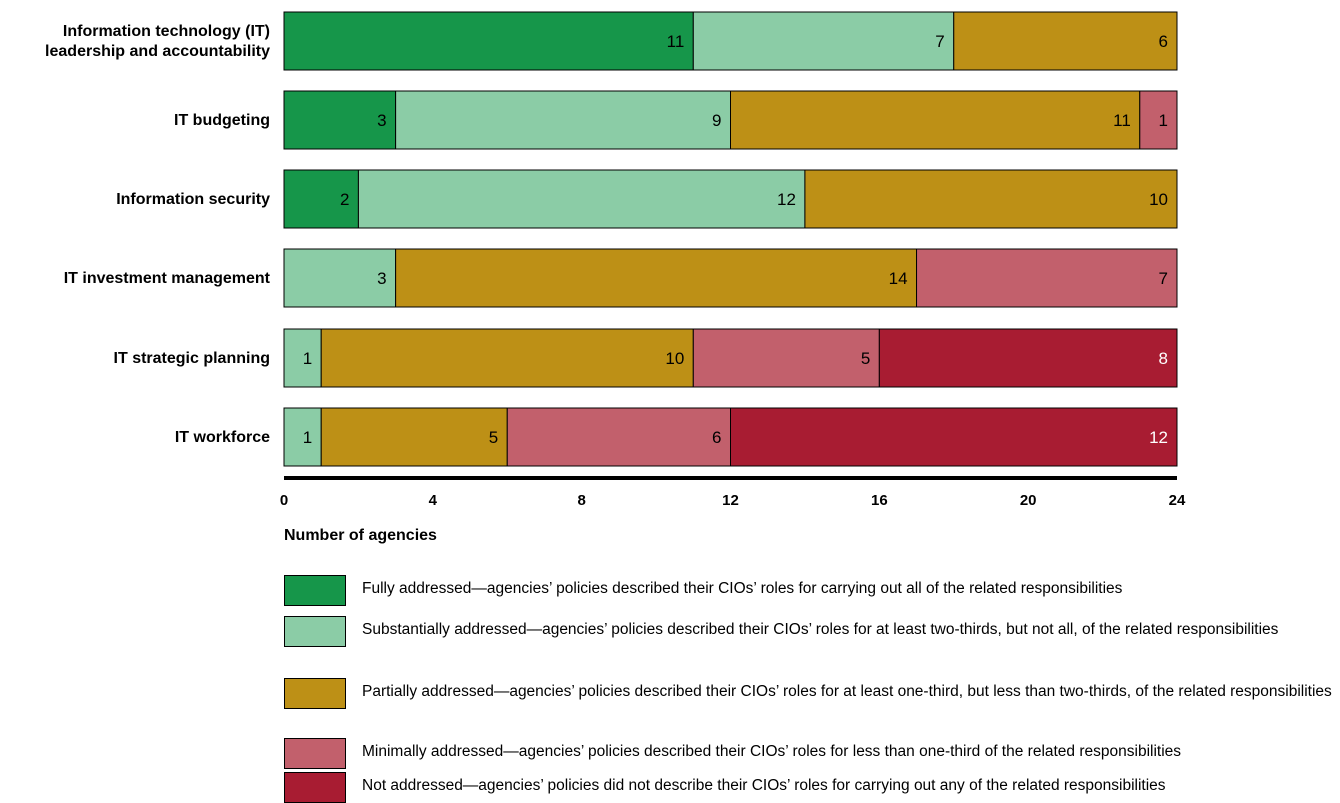  I want to click on x-tick-label: 4, so click(433, 500).